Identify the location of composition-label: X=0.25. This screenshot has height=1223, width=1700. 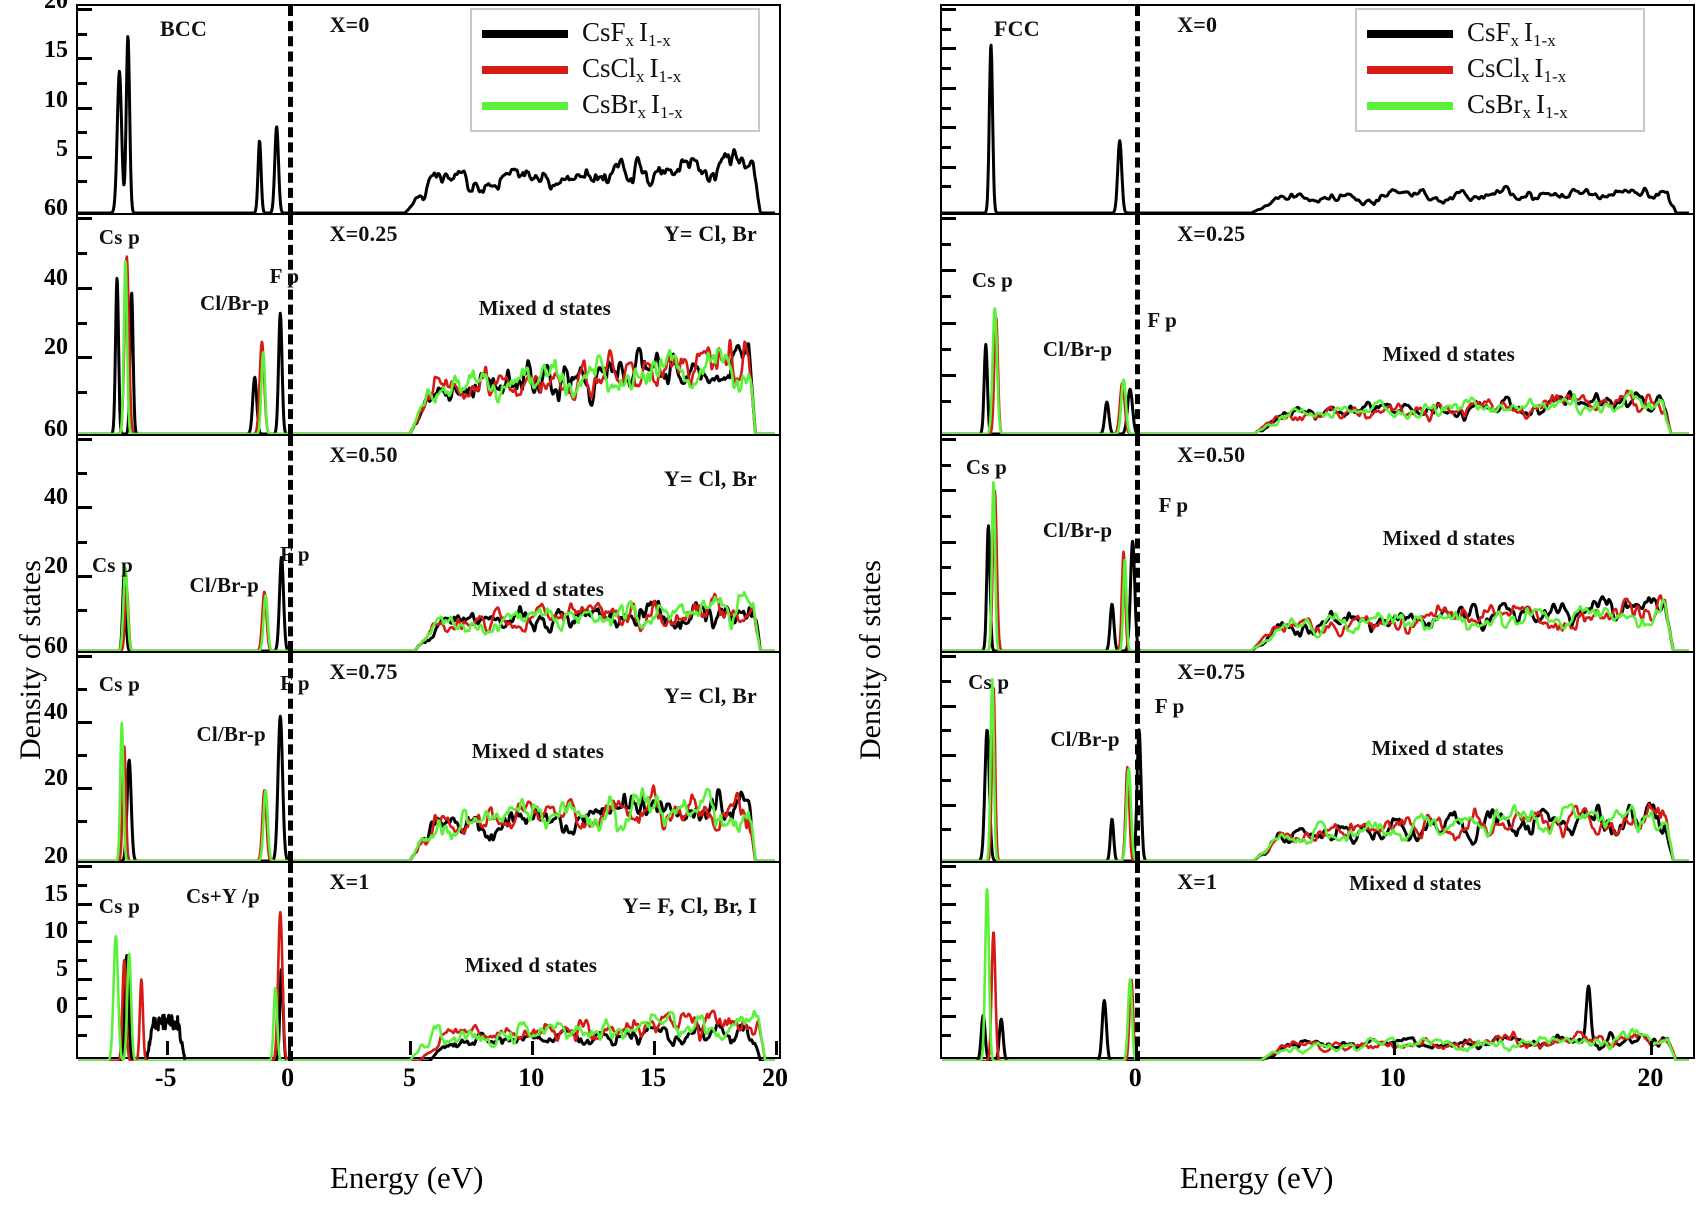
(363, 233).